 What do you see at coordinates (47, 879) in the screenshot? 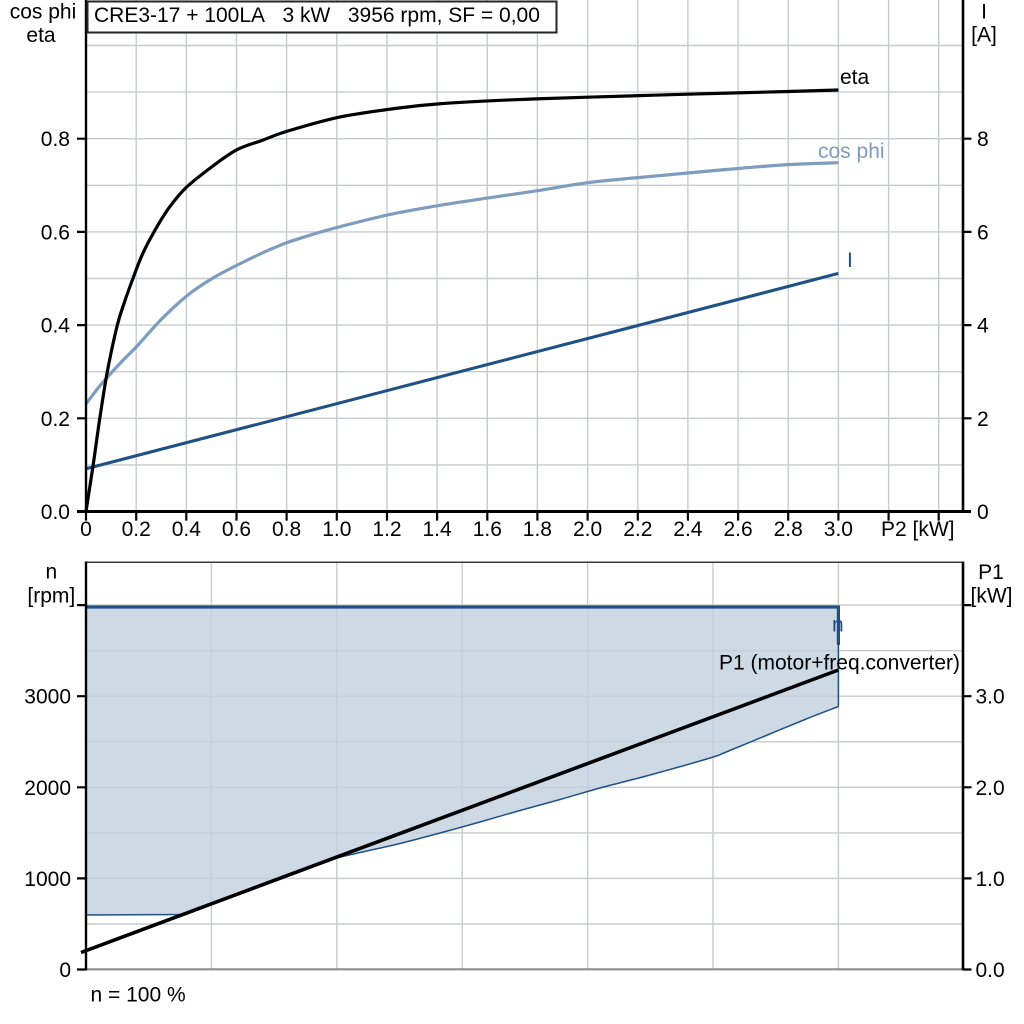
I see `svg-text: 1000` at bounding box center [47, 879].